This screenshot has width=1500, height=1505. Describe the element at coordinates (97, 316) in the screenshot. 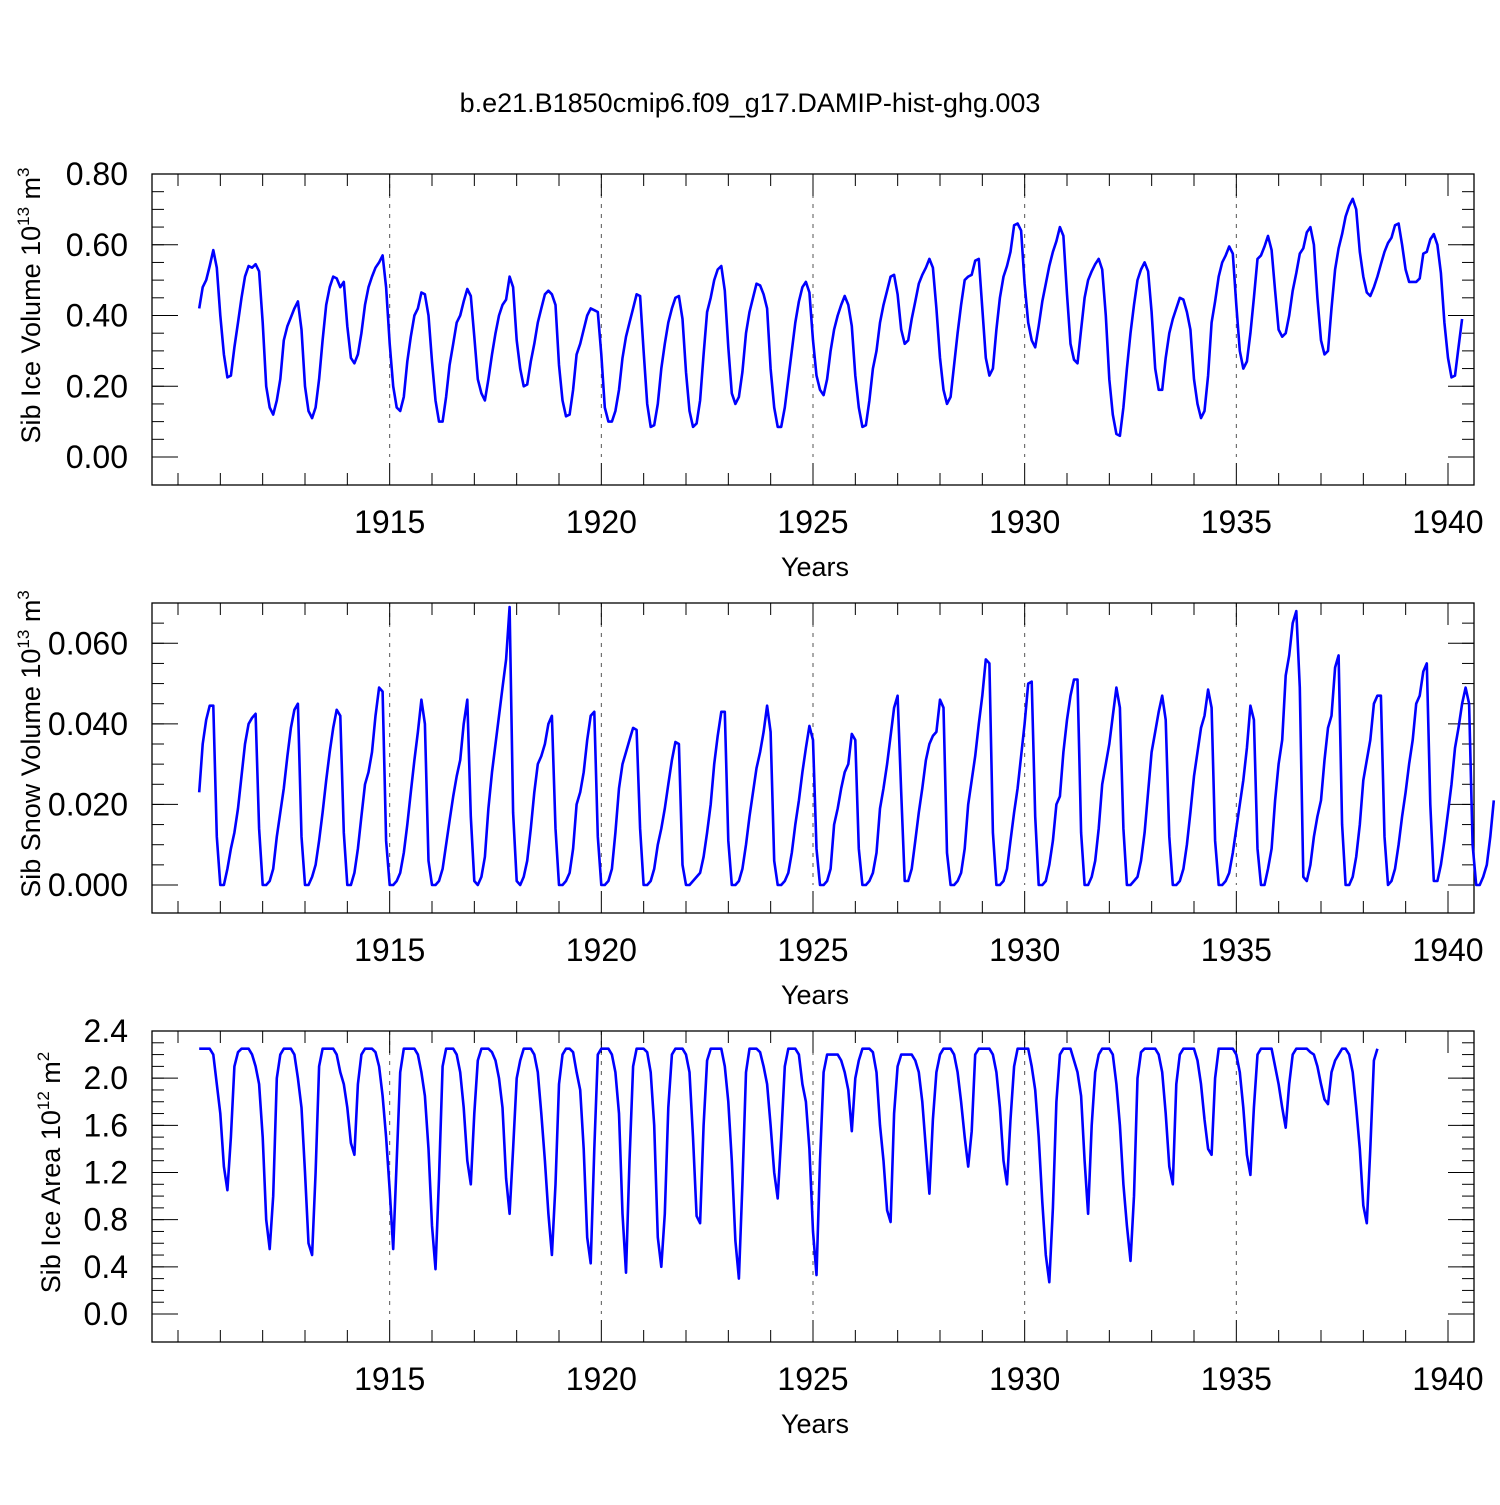

I see `y-tick-label: 0.40` at that location.